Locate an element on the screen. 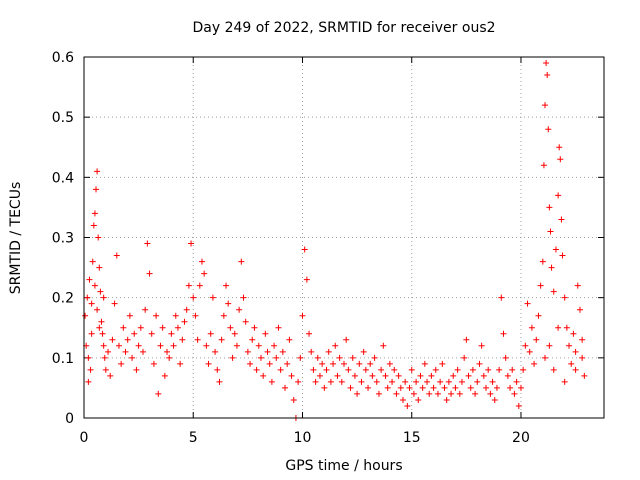 The image size is (640, 480). x-tick-label: 20 is located at coordinates (521, 438).